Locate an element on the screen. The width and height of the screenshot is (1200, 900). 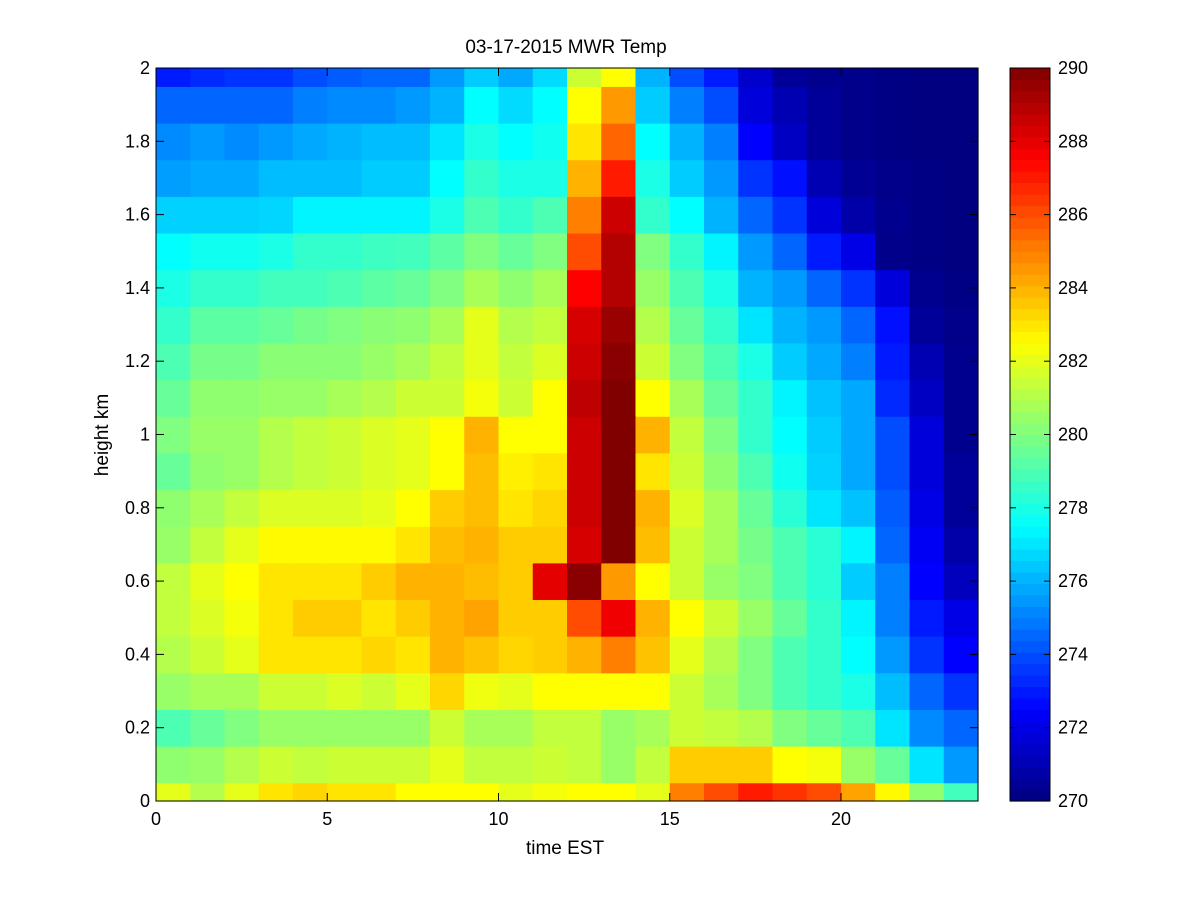
colorbar-tick-label: 278 is located at coordinates (1073, 508).